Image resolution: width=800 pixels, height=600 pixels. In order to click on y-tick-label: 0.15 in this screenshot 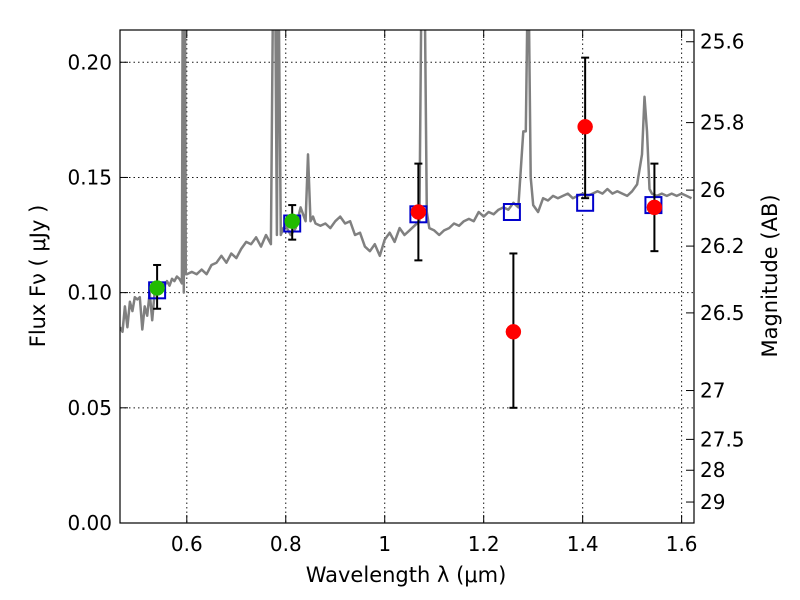, I will do `click(89, 177)`.